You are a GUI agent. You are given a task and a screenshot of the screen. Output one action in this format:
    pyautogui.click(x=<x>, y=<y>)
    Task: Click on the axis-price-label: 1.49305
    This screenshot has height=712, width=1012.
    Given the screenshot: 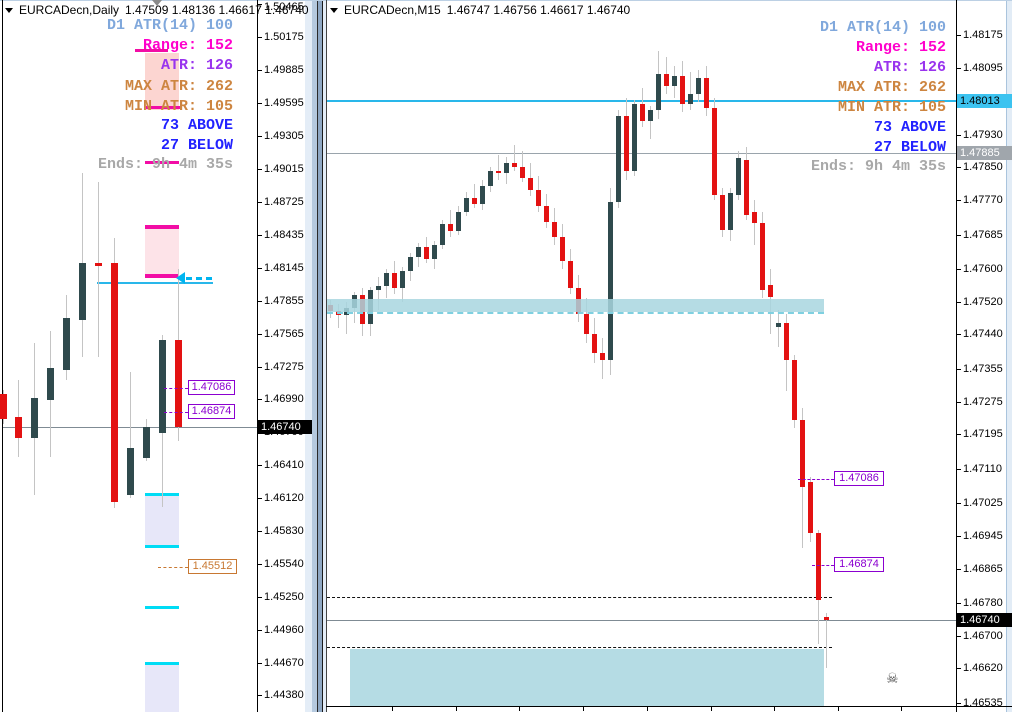 What is the action you would take?
    pyautogui.click(x=284, y=136)
    